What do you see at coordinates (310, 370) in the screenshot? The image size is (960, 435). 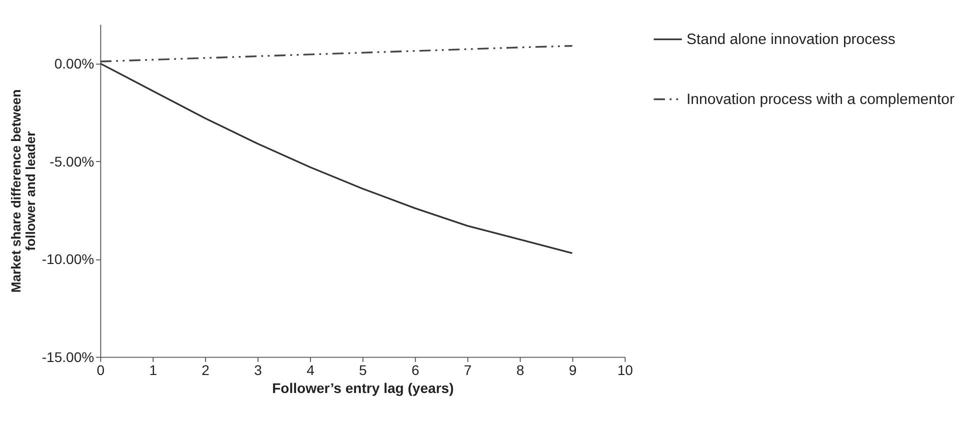 I see `x-tick-label: 4` at bounding box center [310, 370].